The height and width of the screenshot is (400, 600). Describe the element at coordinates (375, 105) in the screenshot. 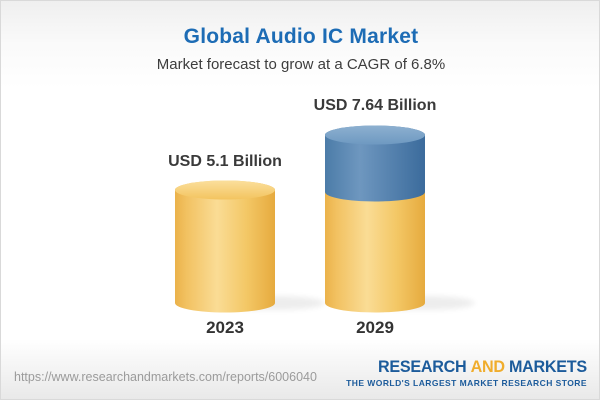

I see `bar-2029-value-label: USD 7.64 Billion` at that location.